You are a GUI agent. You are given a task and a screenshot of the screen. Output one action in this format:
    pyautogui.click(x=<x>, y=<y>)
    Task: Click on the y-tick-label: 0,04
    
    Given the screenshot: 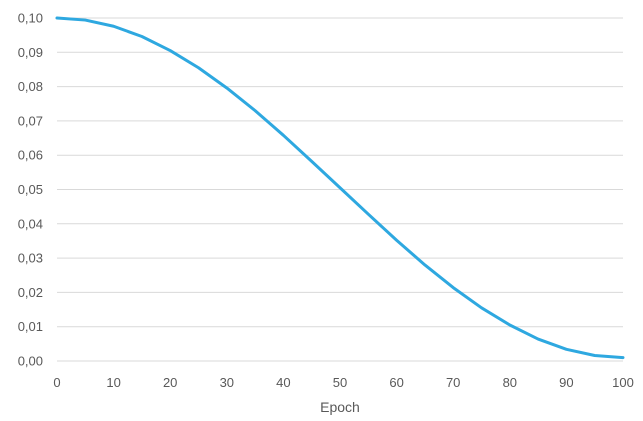 What is the action you would take?
    pyautogui.click(x=30, y=223)
    